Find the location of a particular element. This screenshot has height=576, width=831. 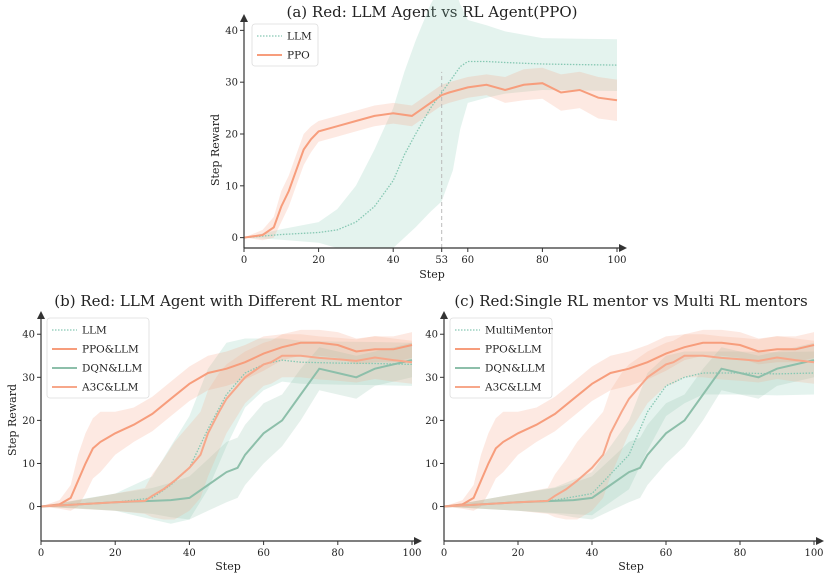

panel-c-series-2-line is located at coordinates (629, 433).